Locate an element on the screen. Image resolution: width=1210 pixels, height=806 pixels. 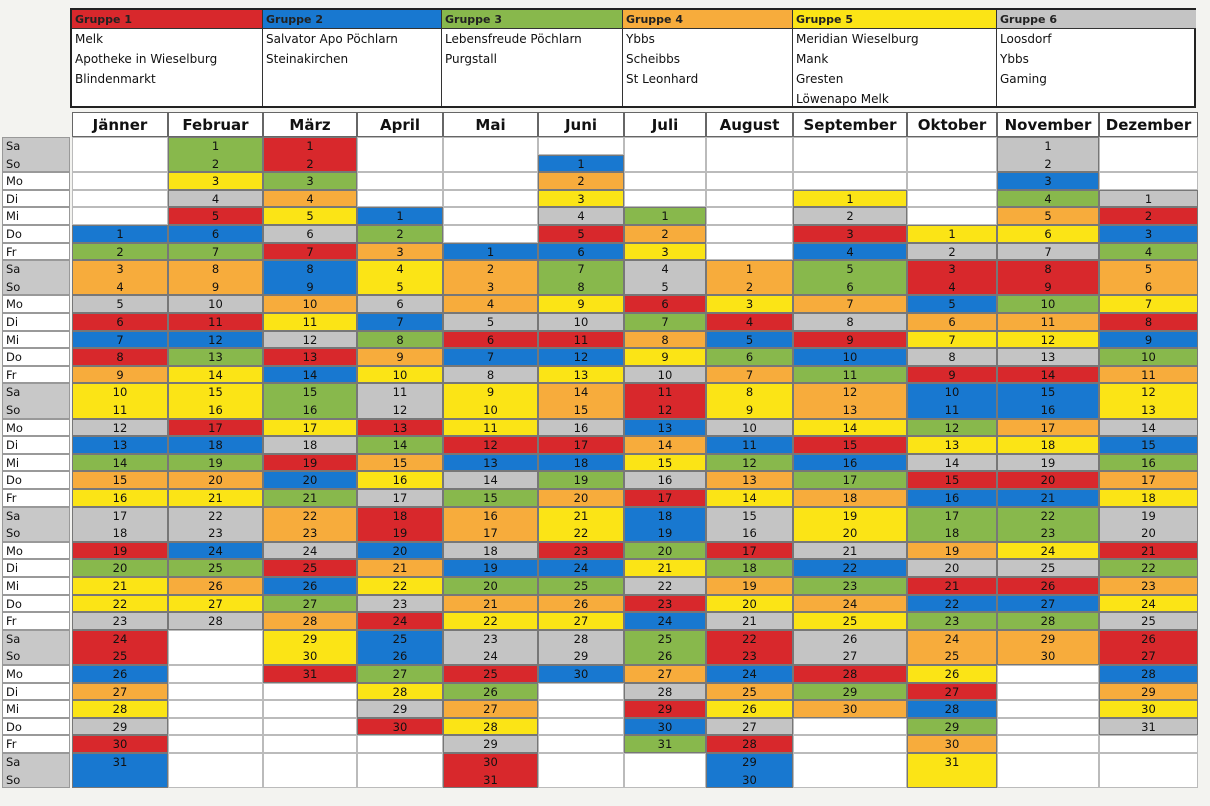
group-title: Gruppe 1 is located at coordinates (167, 19).